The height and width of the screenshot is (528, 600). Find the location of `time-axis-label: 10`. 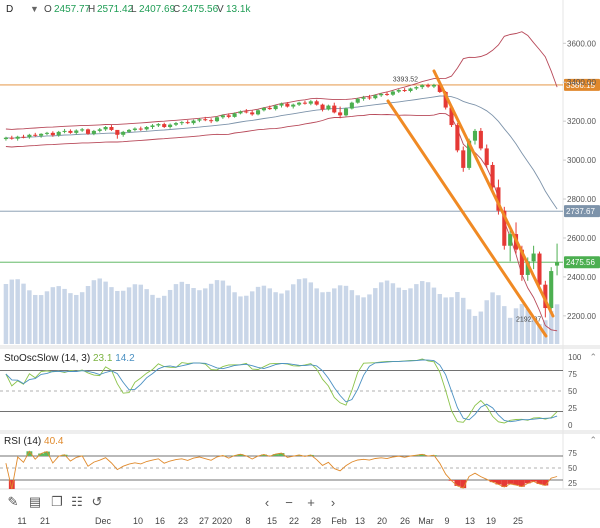

time-axis-label: 10 is located at coordinates (138, 521).